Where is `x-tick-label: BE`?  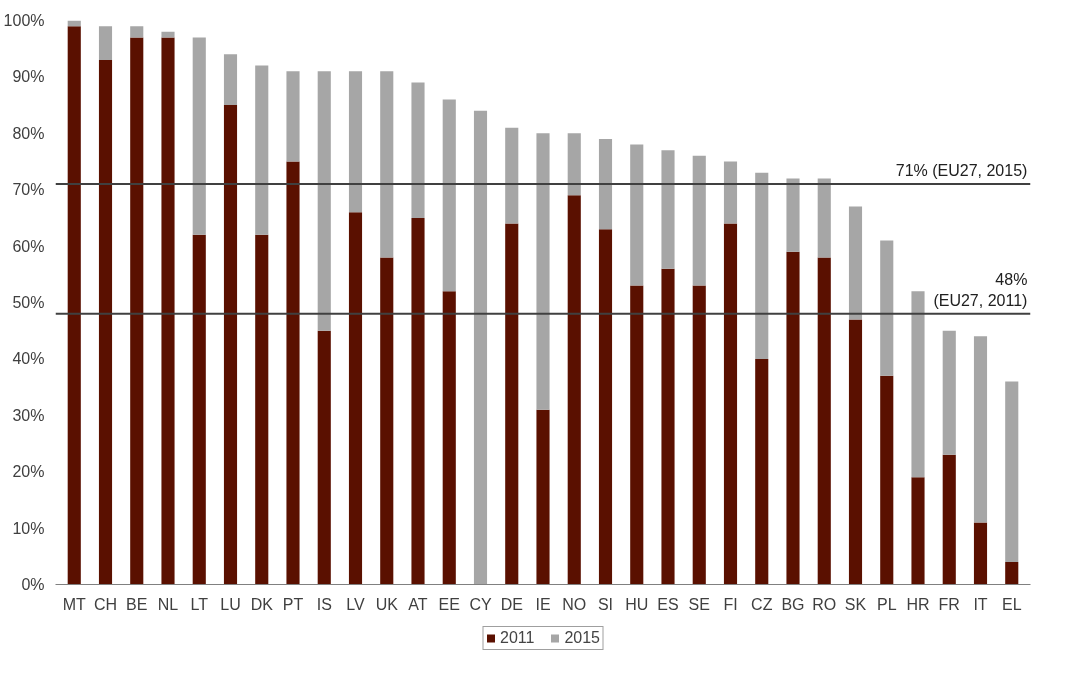
x-tick-label: BE is located at coordinates (137, 604).